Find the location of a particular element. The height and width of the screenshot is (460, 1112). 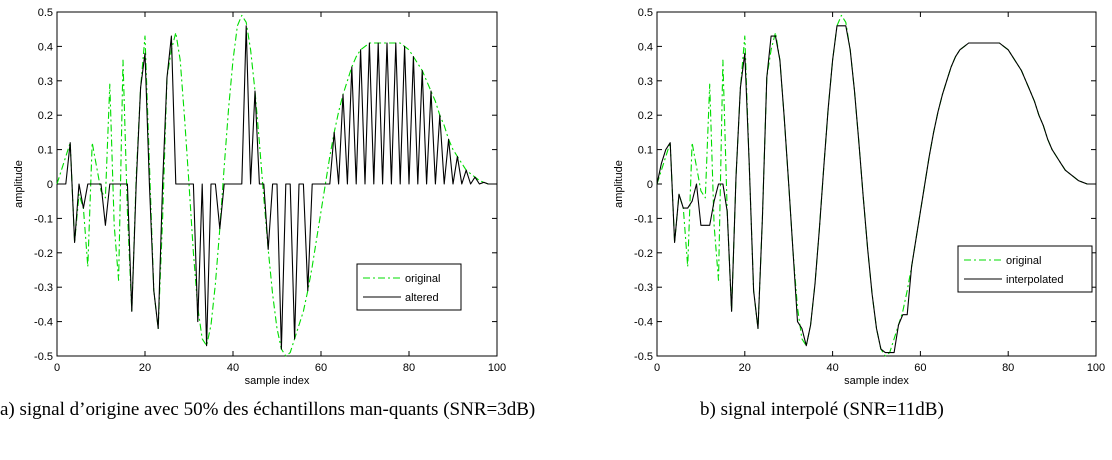

legend: original altered is located at coordinates (409, 287).